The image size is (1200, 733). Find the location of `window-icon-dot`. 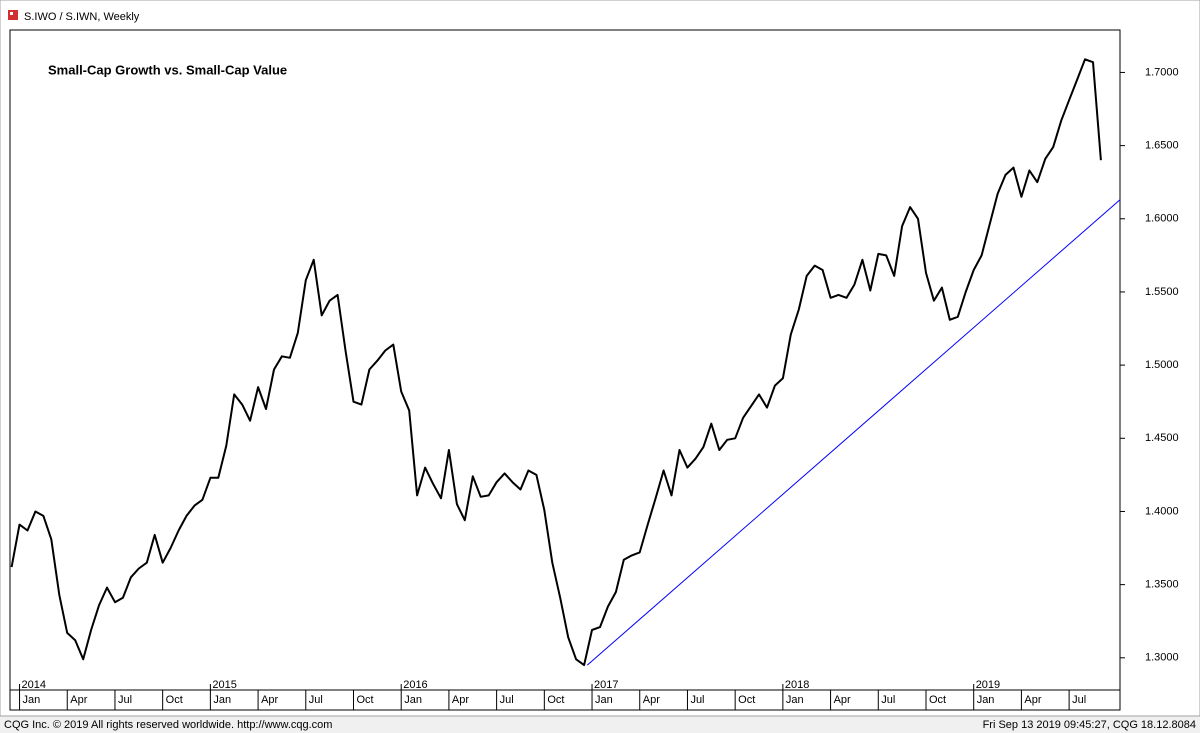

window-icon-dot is located at coordinates (11, 13).